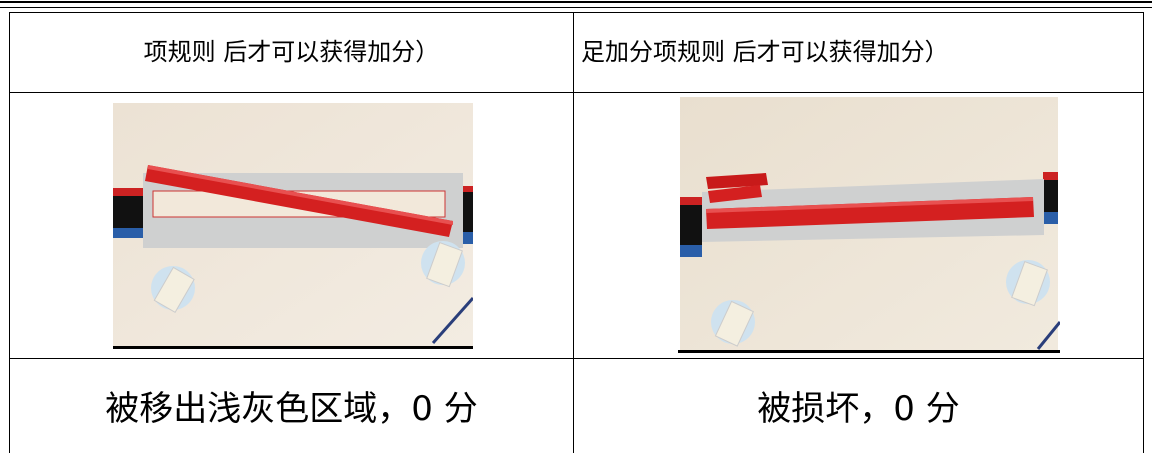  What do you see at coordinates (765, 52) in the screenshot?
I see `cell-text: 足加分项规则 后才可以获得加分）` at bounding box center [765, 52].